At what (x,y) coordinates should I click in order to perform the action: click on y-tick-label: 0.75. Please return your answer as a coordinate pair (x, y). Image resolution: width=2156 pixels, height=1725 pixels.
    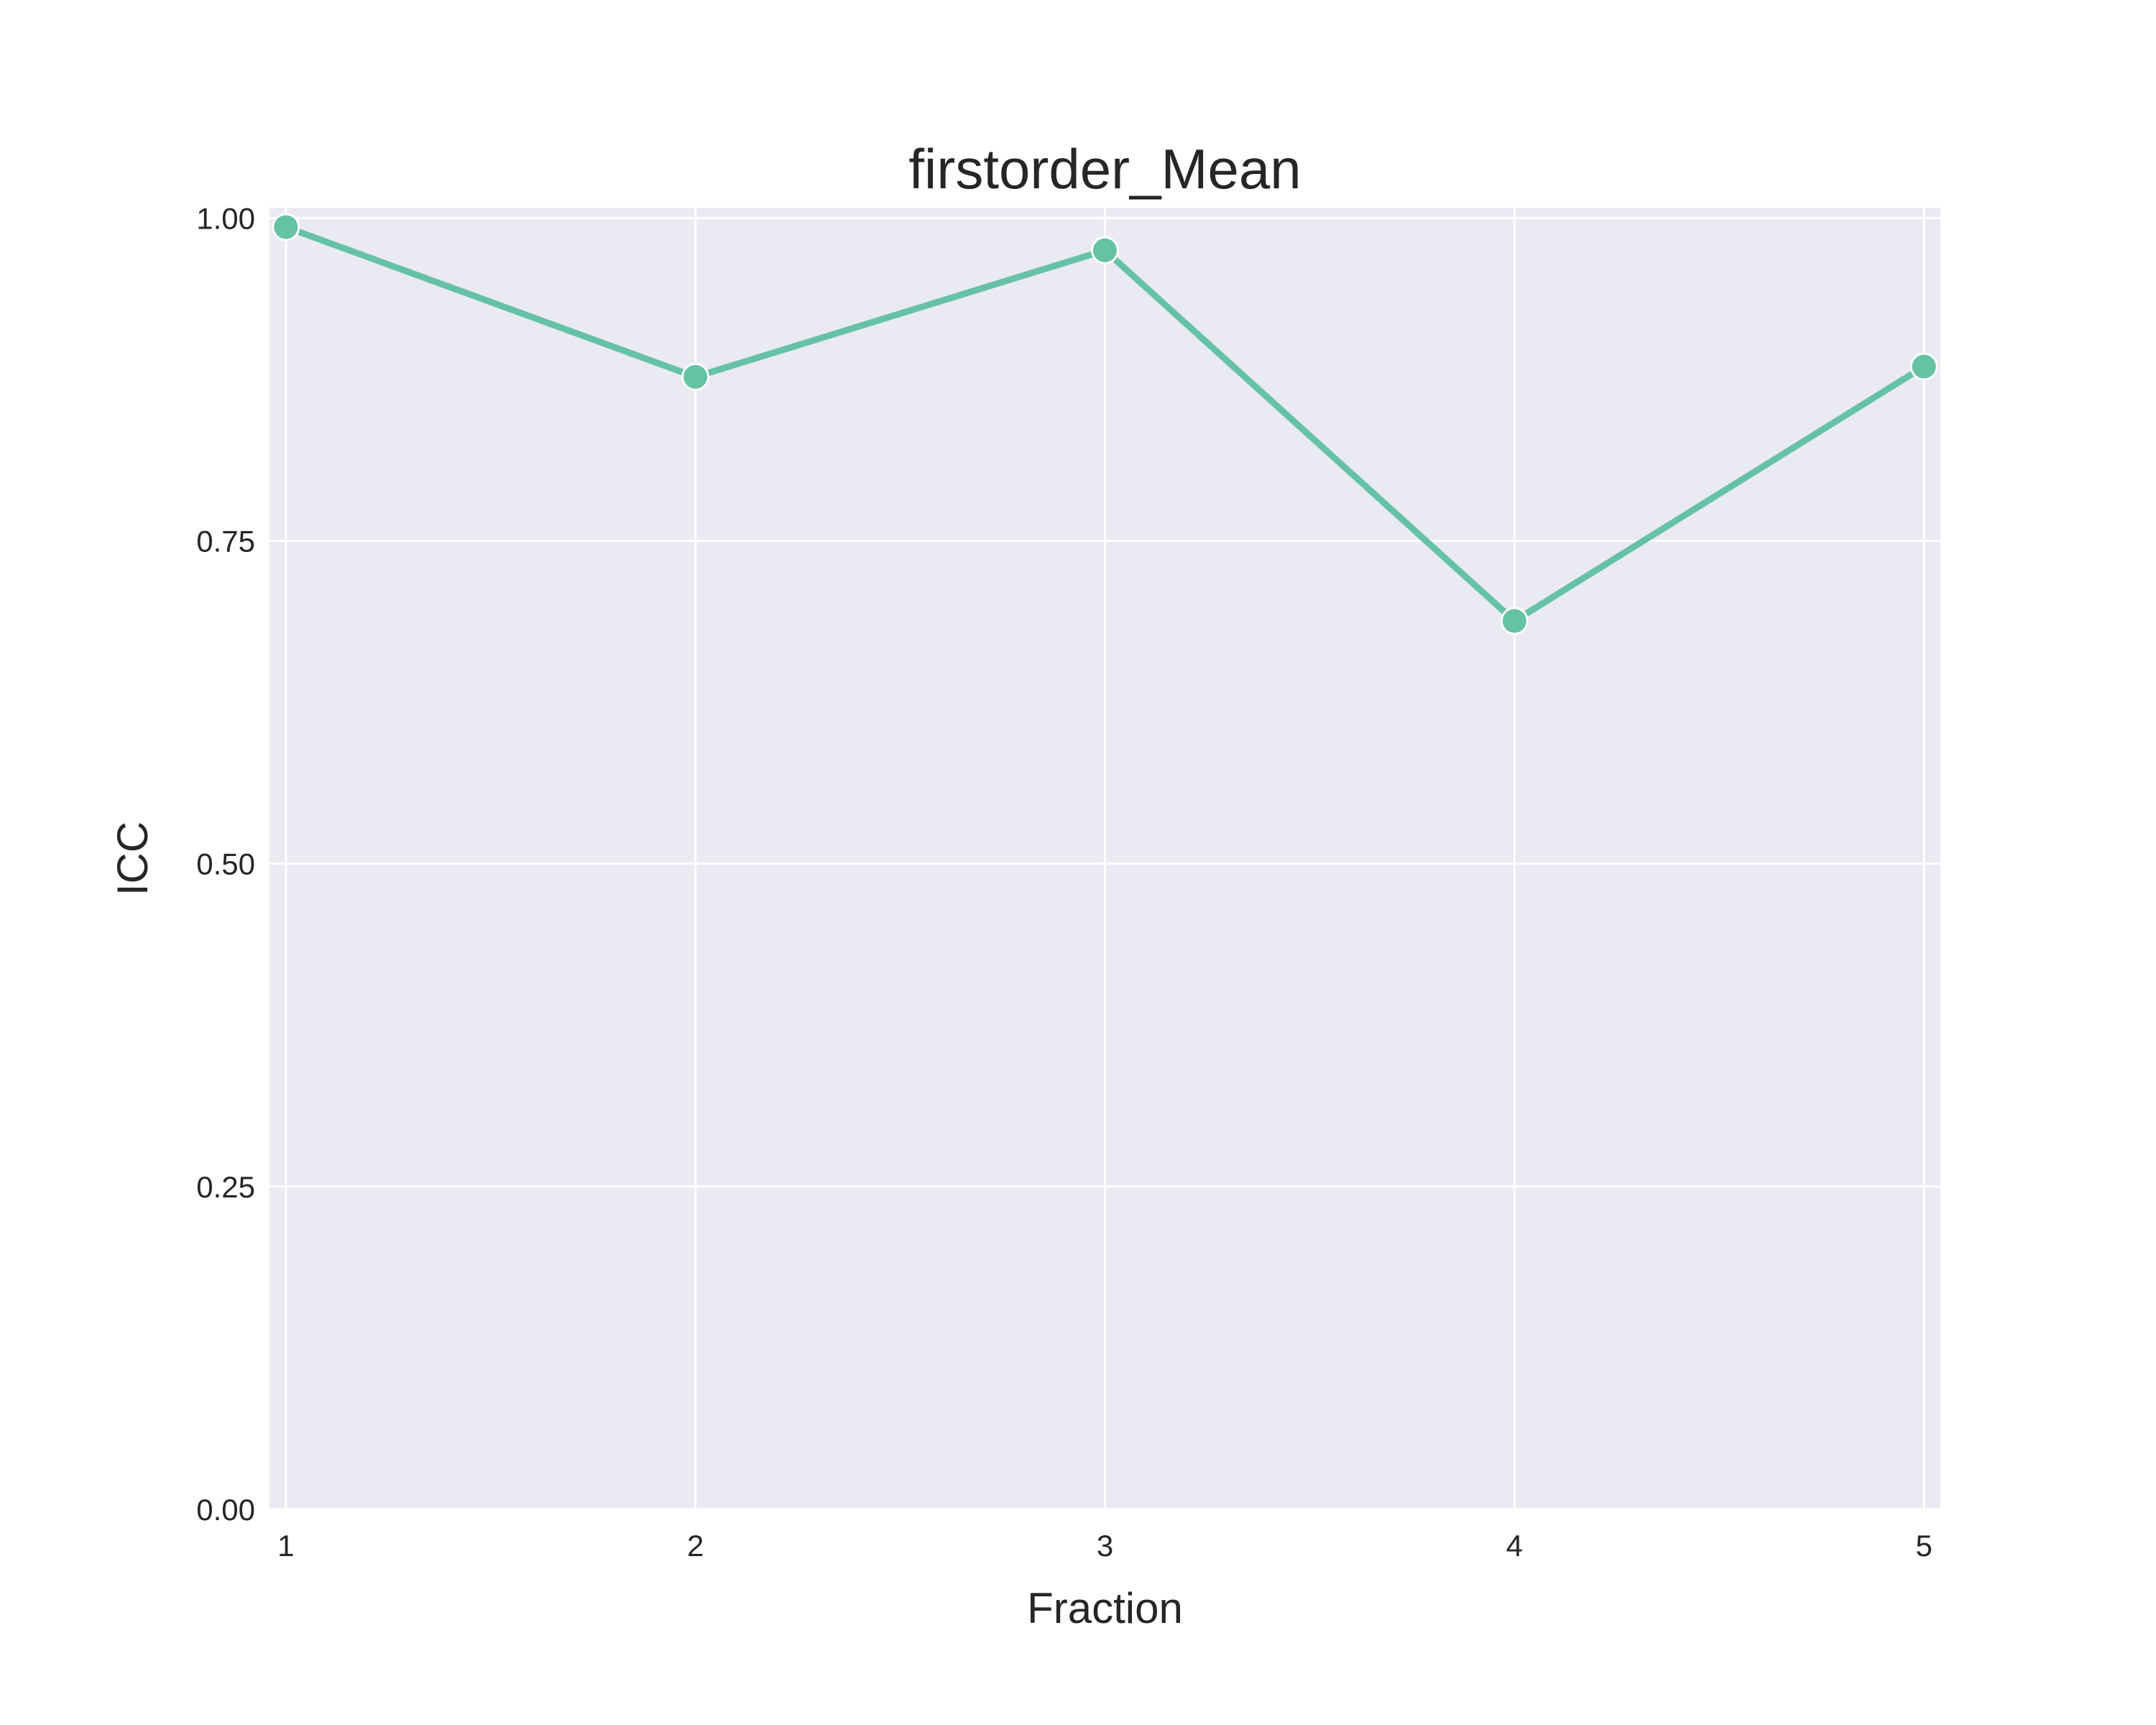
    Looking at the image, I should click on (225, 541).